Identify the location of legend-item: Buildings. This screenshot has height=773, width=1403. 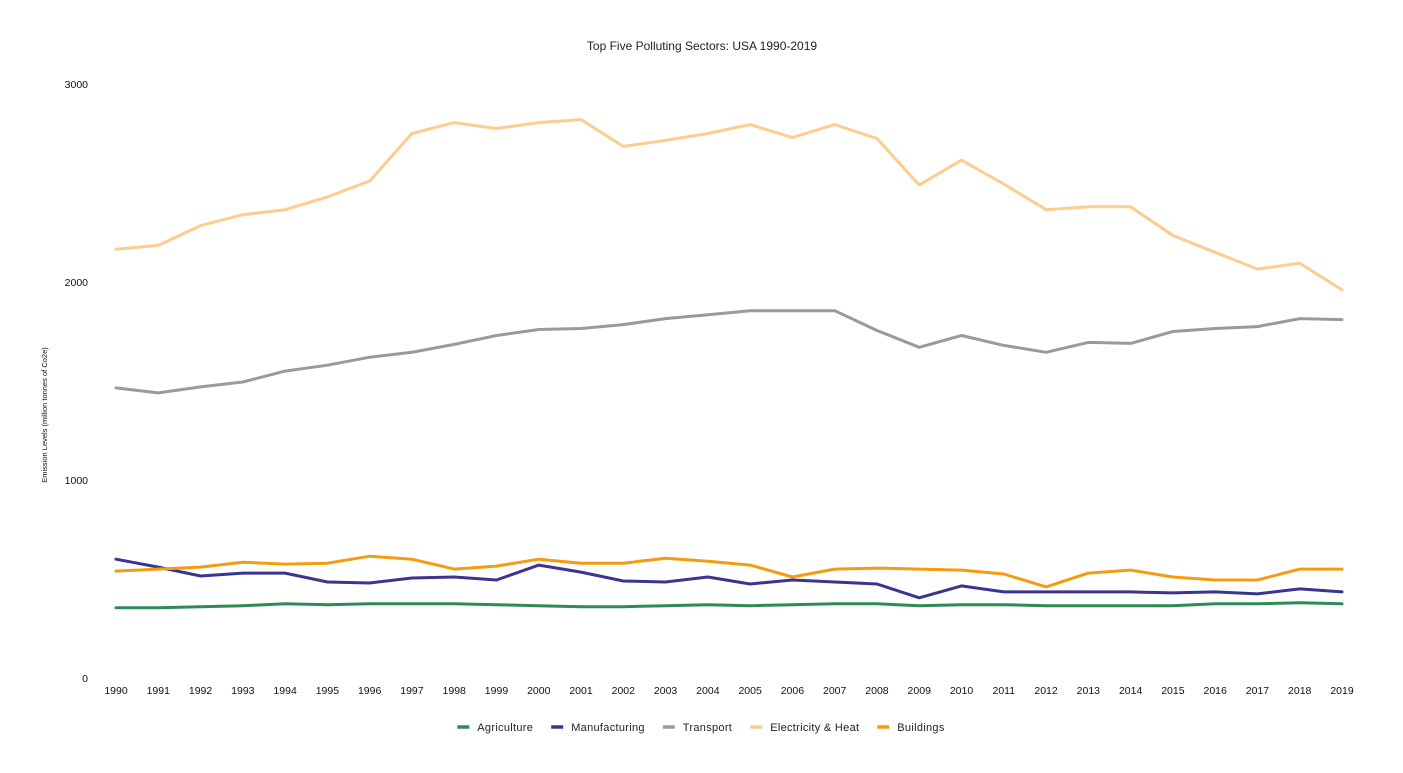
(911, 728).